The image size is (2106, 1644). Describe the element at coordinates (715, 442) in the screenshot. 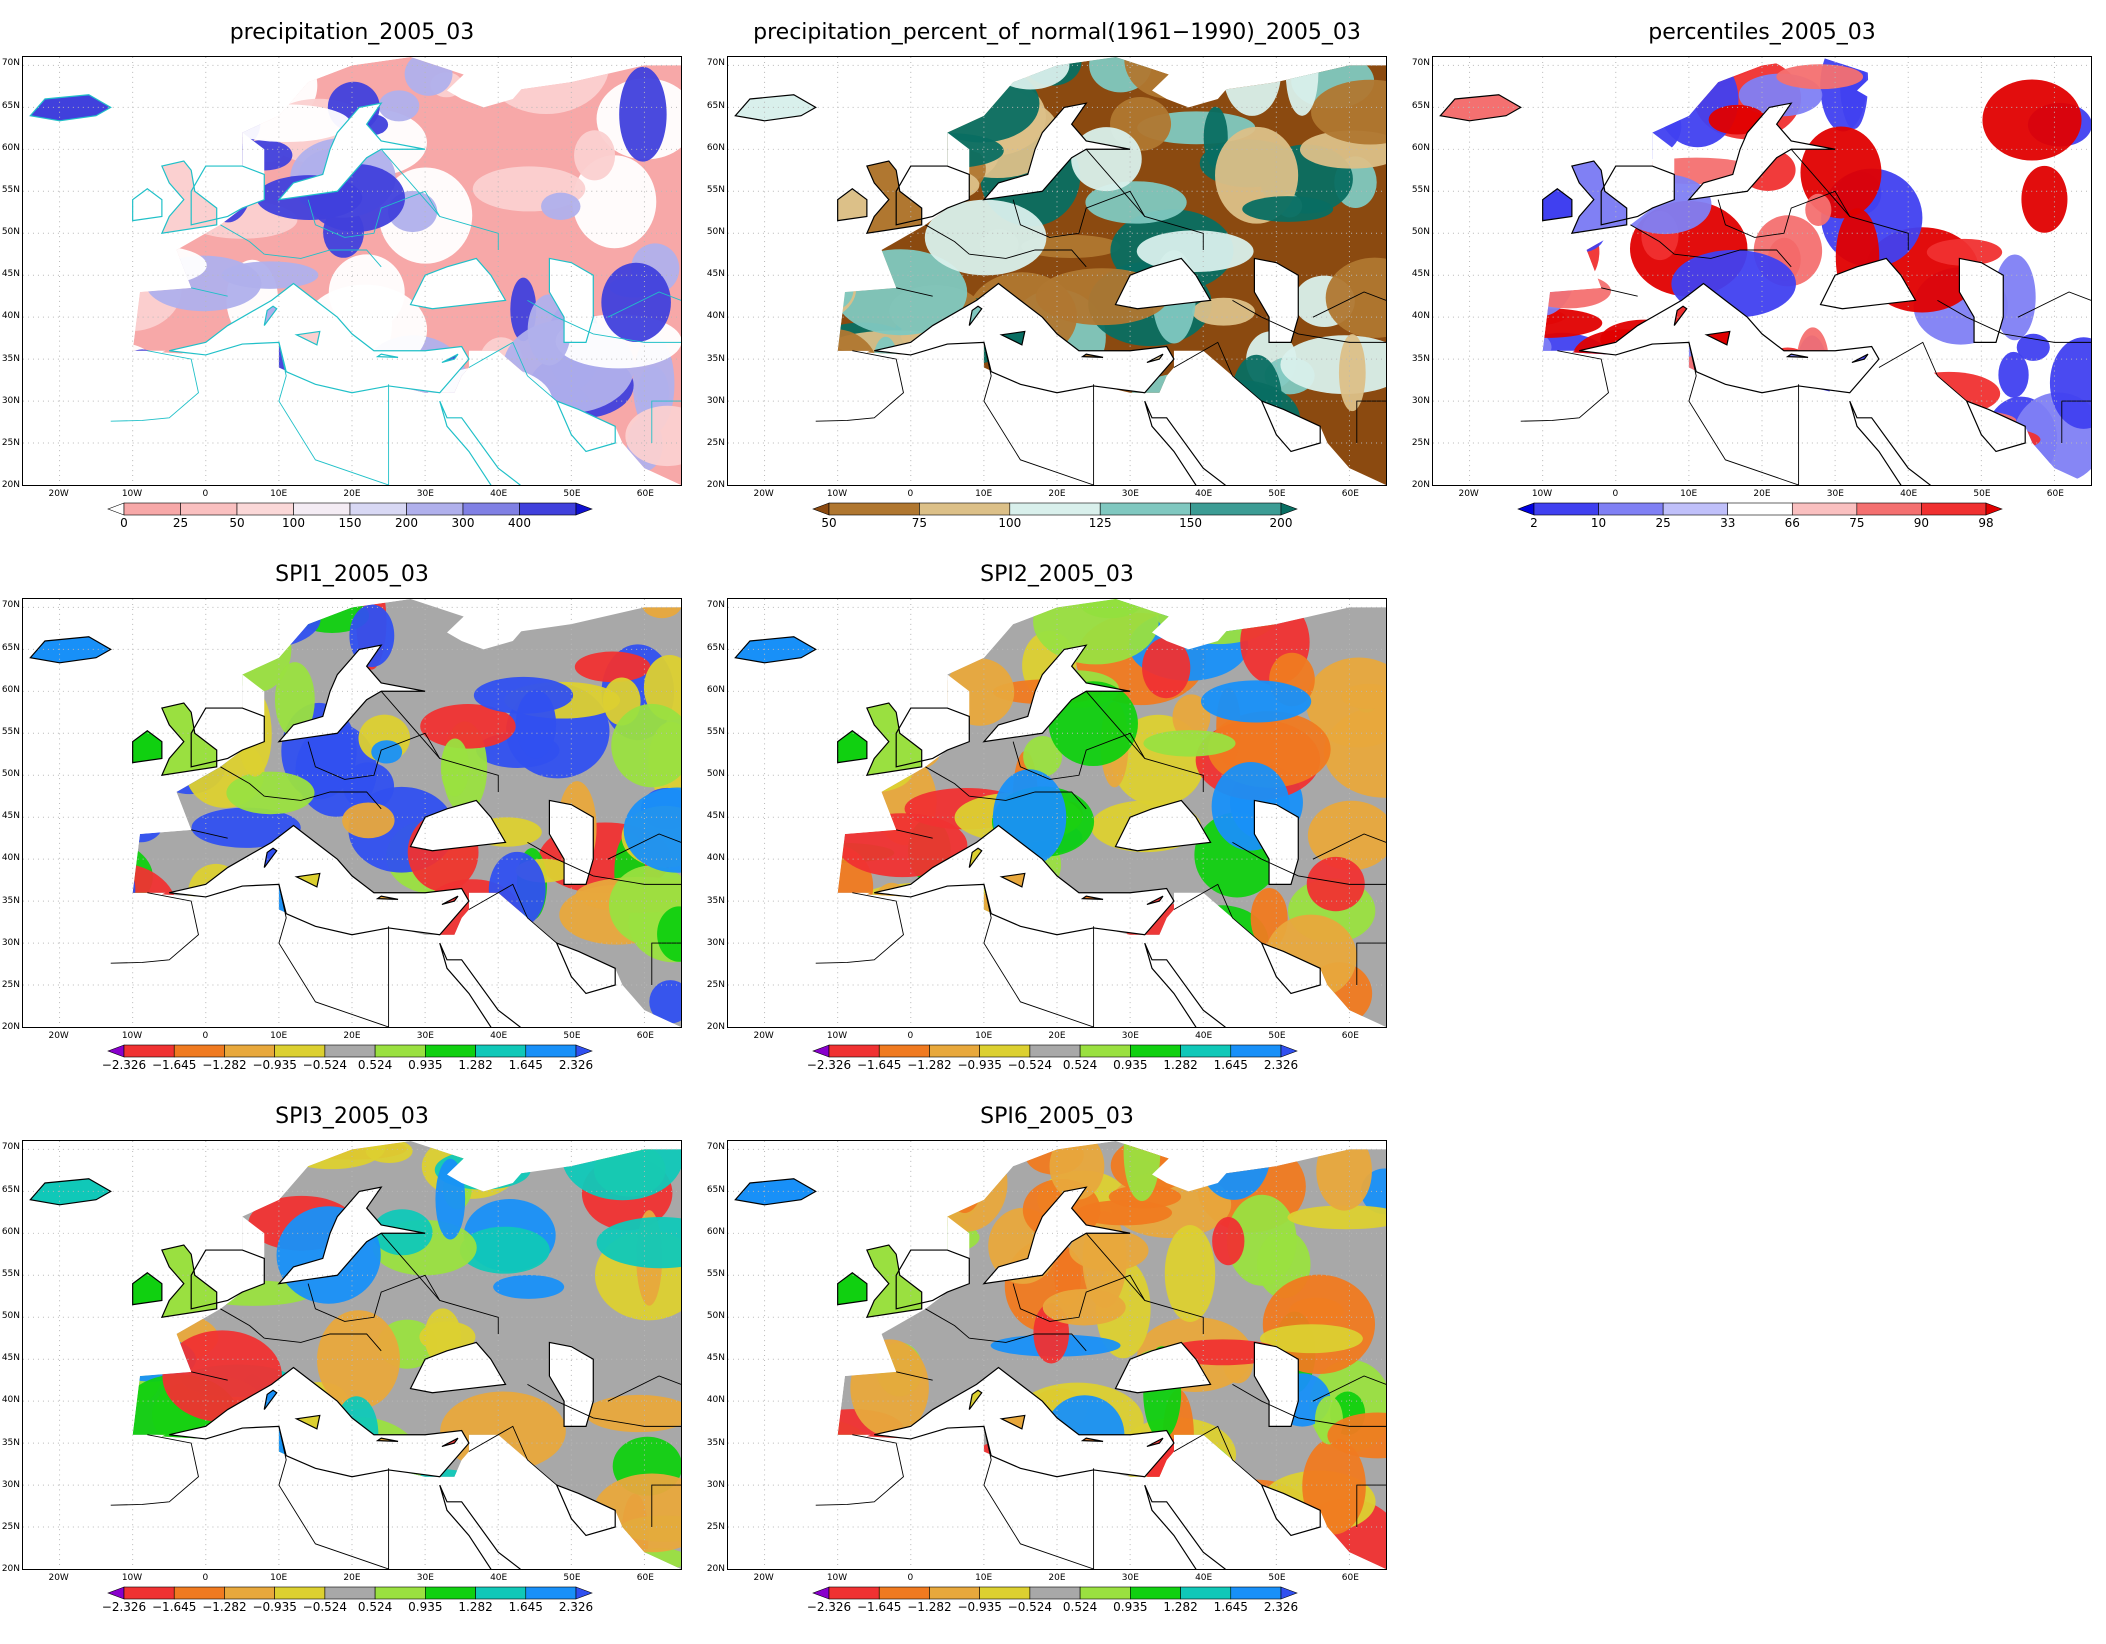

I see `lat-label: 25N` at that location.